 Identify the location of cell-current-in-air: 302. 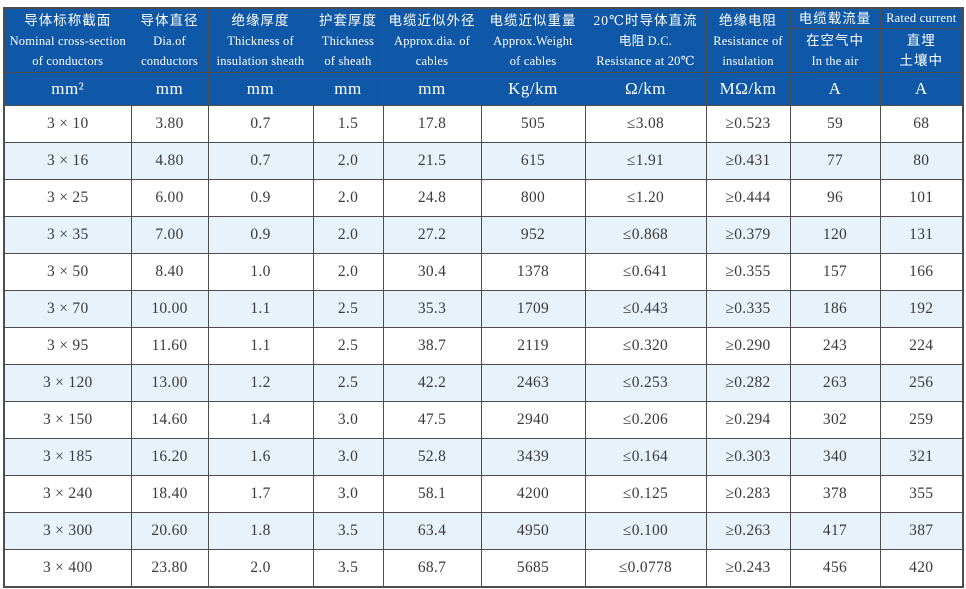
(835, 420).